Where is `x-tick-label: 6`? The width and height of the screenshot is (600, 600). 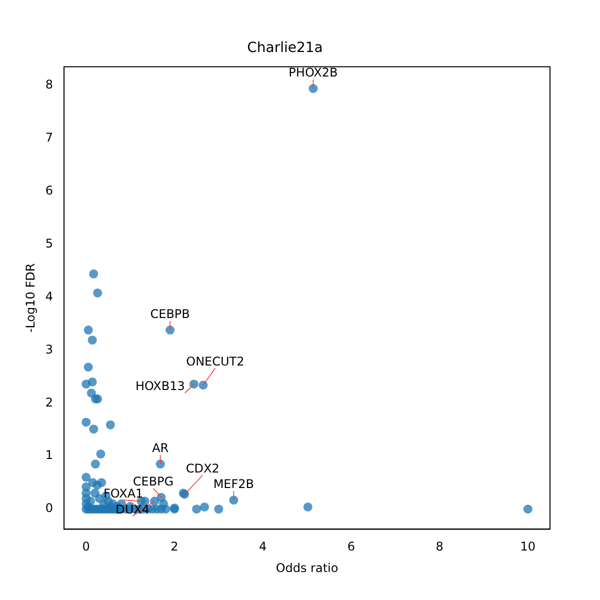 x-tick-label: 6 is located at coordinates (351, 547).